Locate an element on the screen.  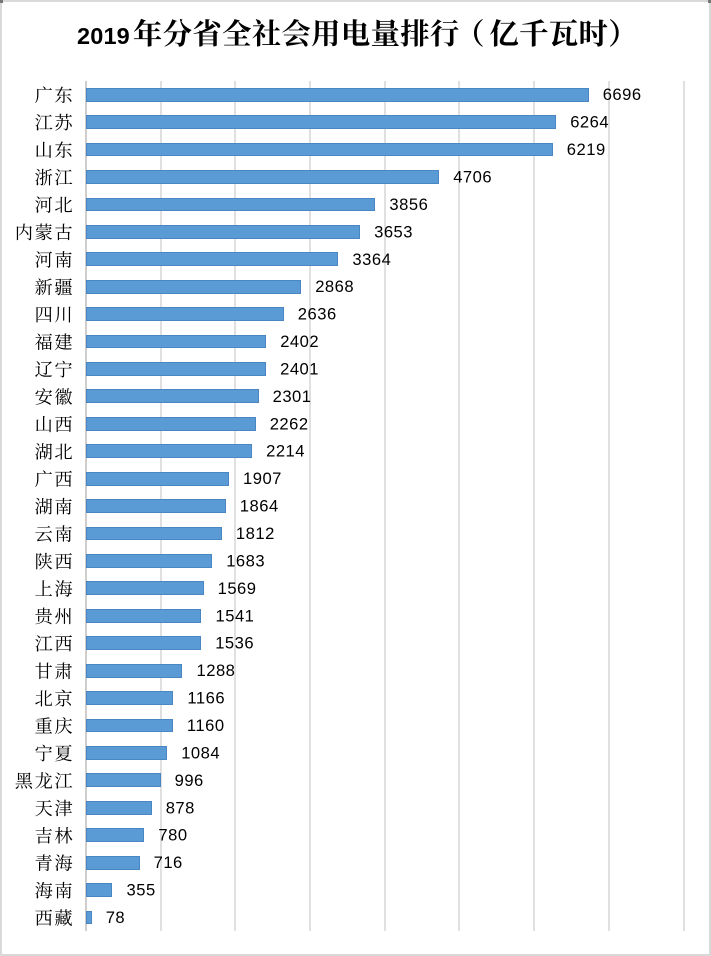
svg-text: 1536 is located at coordinates (234, 643).